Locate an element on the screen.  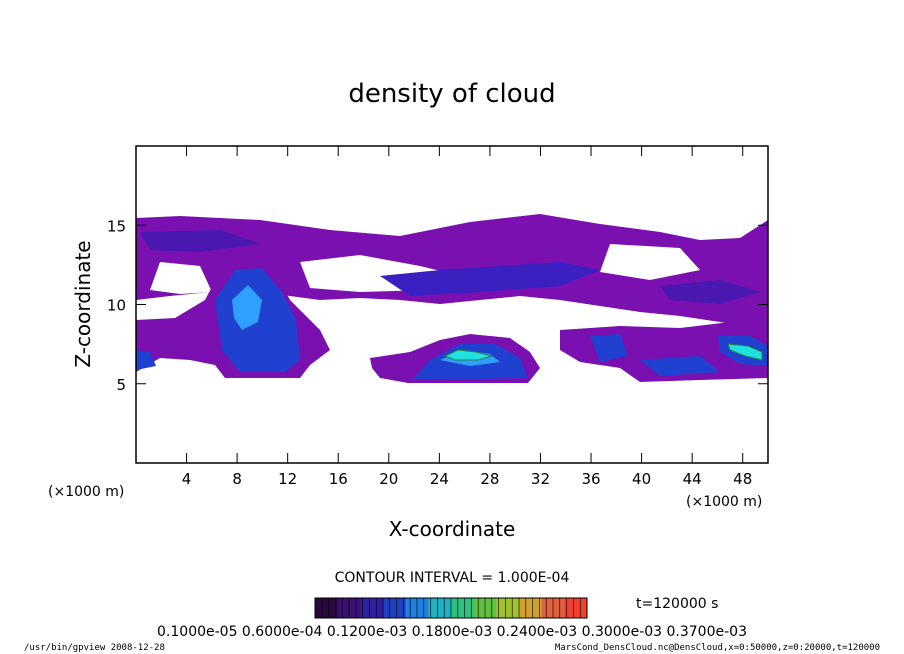
x-tick-label: 44 is located at coordinates (692, 479).